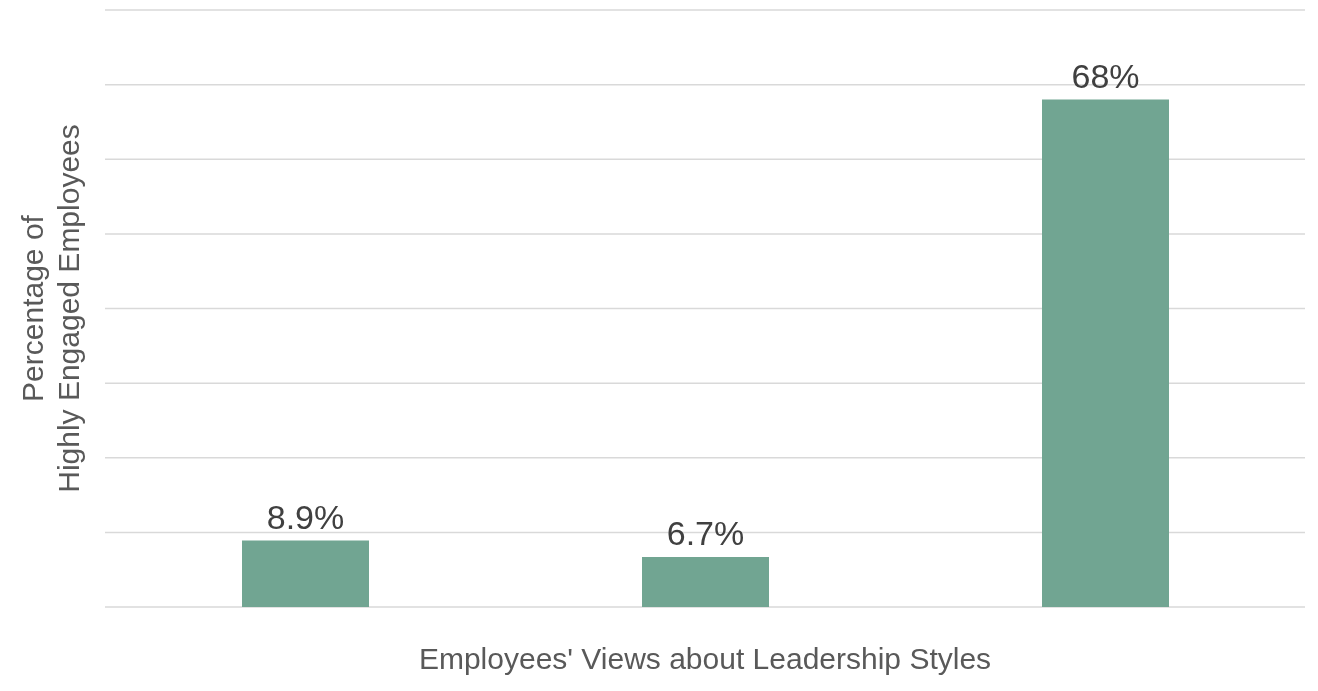 The height and width of the screenshot is (691, 1318). Describe the element at coordinates (50, 308) in the screenshot. I see `y-axis-title: Percentage of Highly Engaged Employees` at that location.